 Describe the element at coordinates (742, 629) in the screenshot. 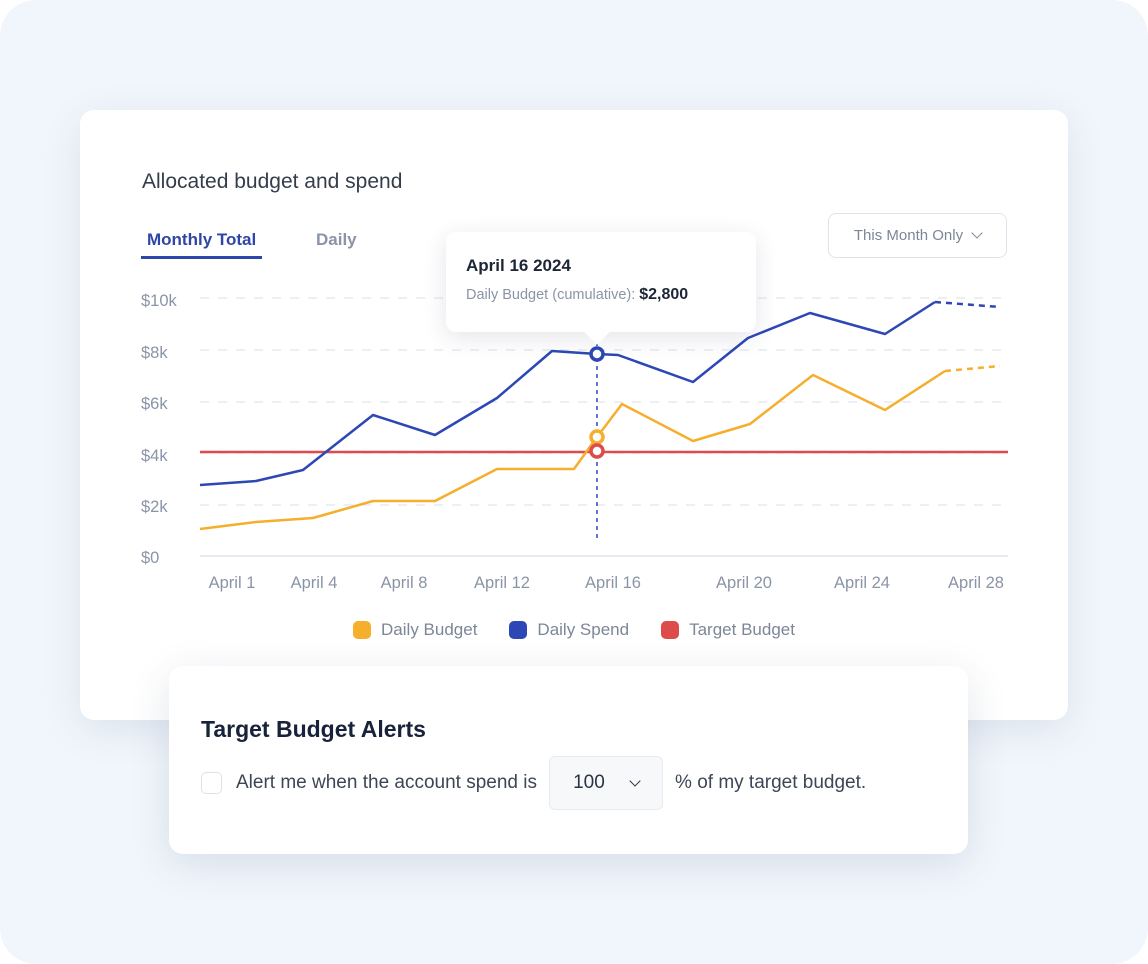

I see `legend-label: Target Budget` at that location.